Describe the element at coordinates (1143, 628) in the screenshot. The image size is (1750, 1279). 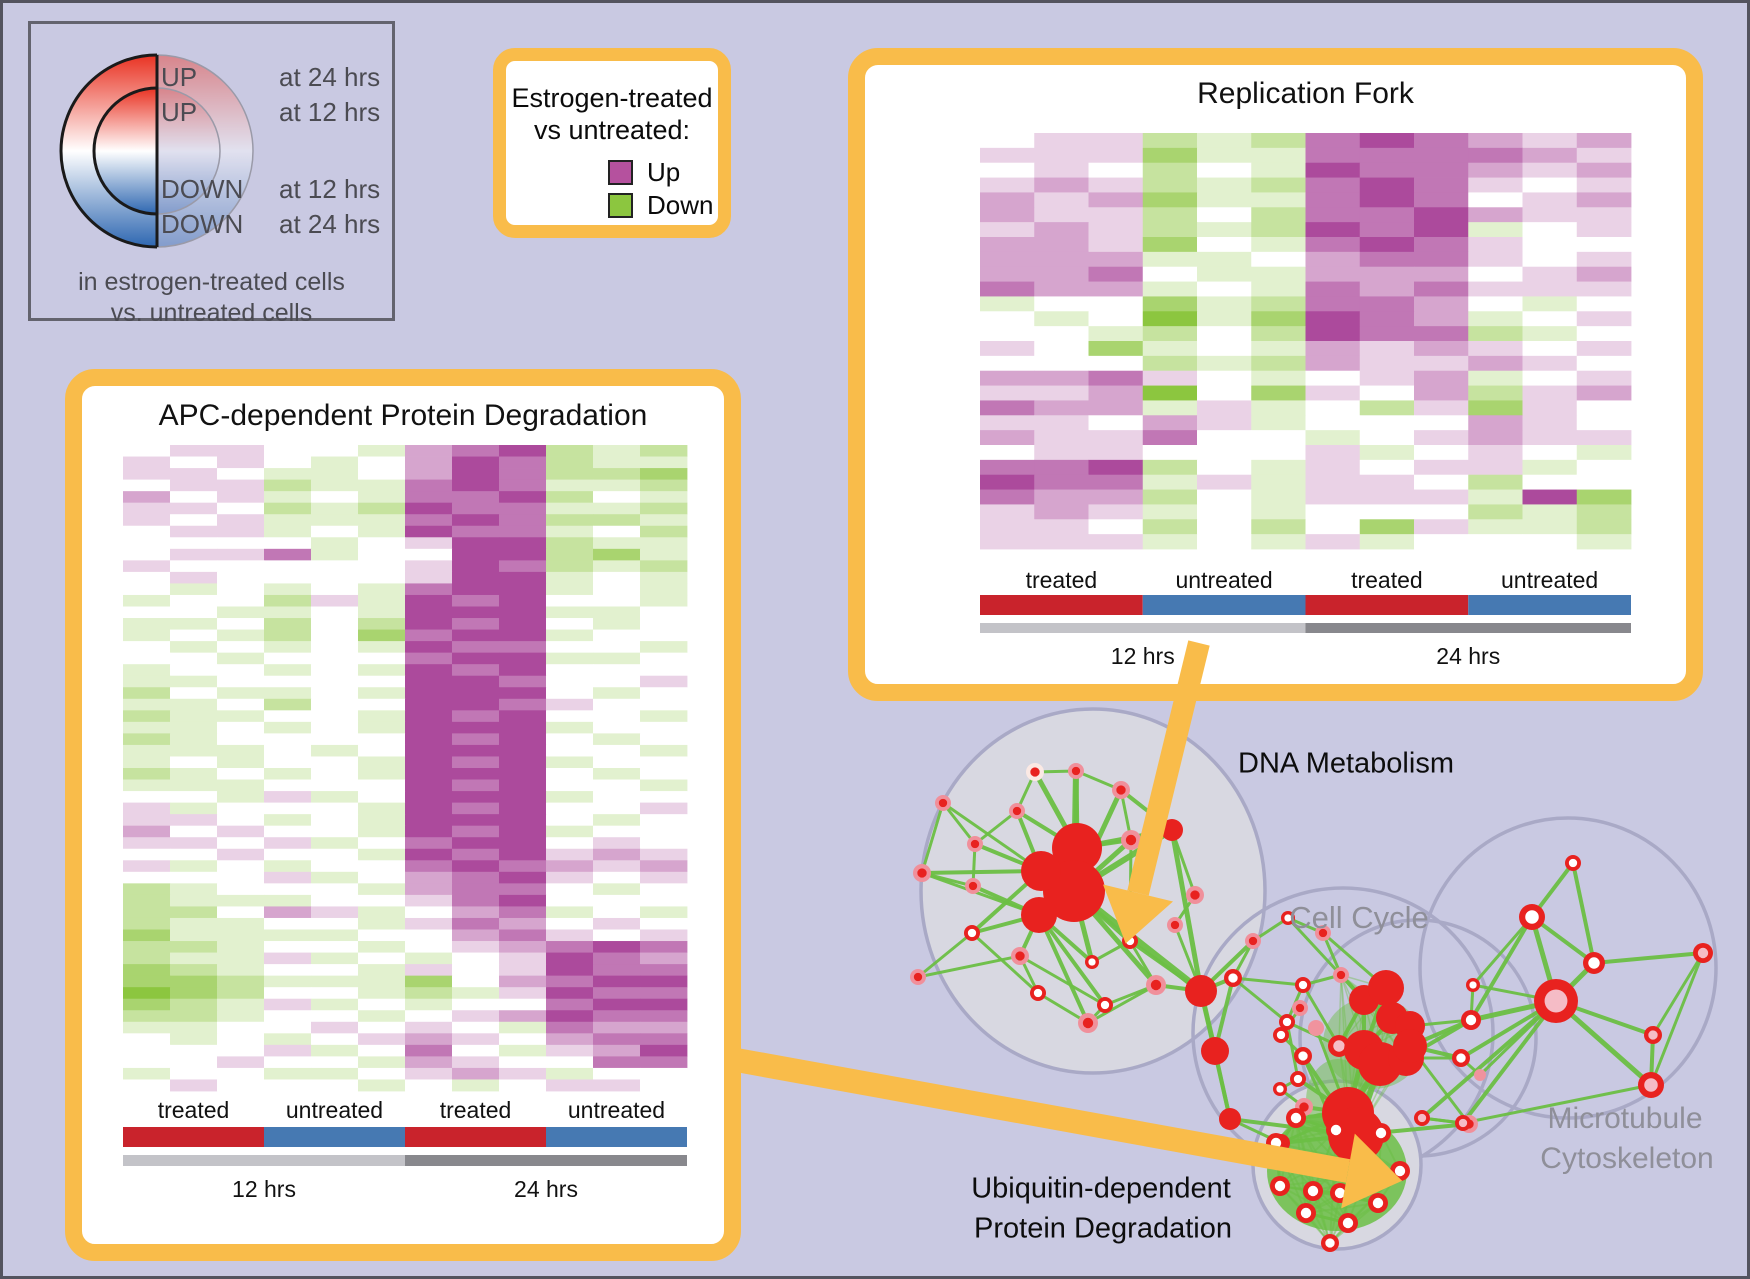
I see `time-bar` at that location.